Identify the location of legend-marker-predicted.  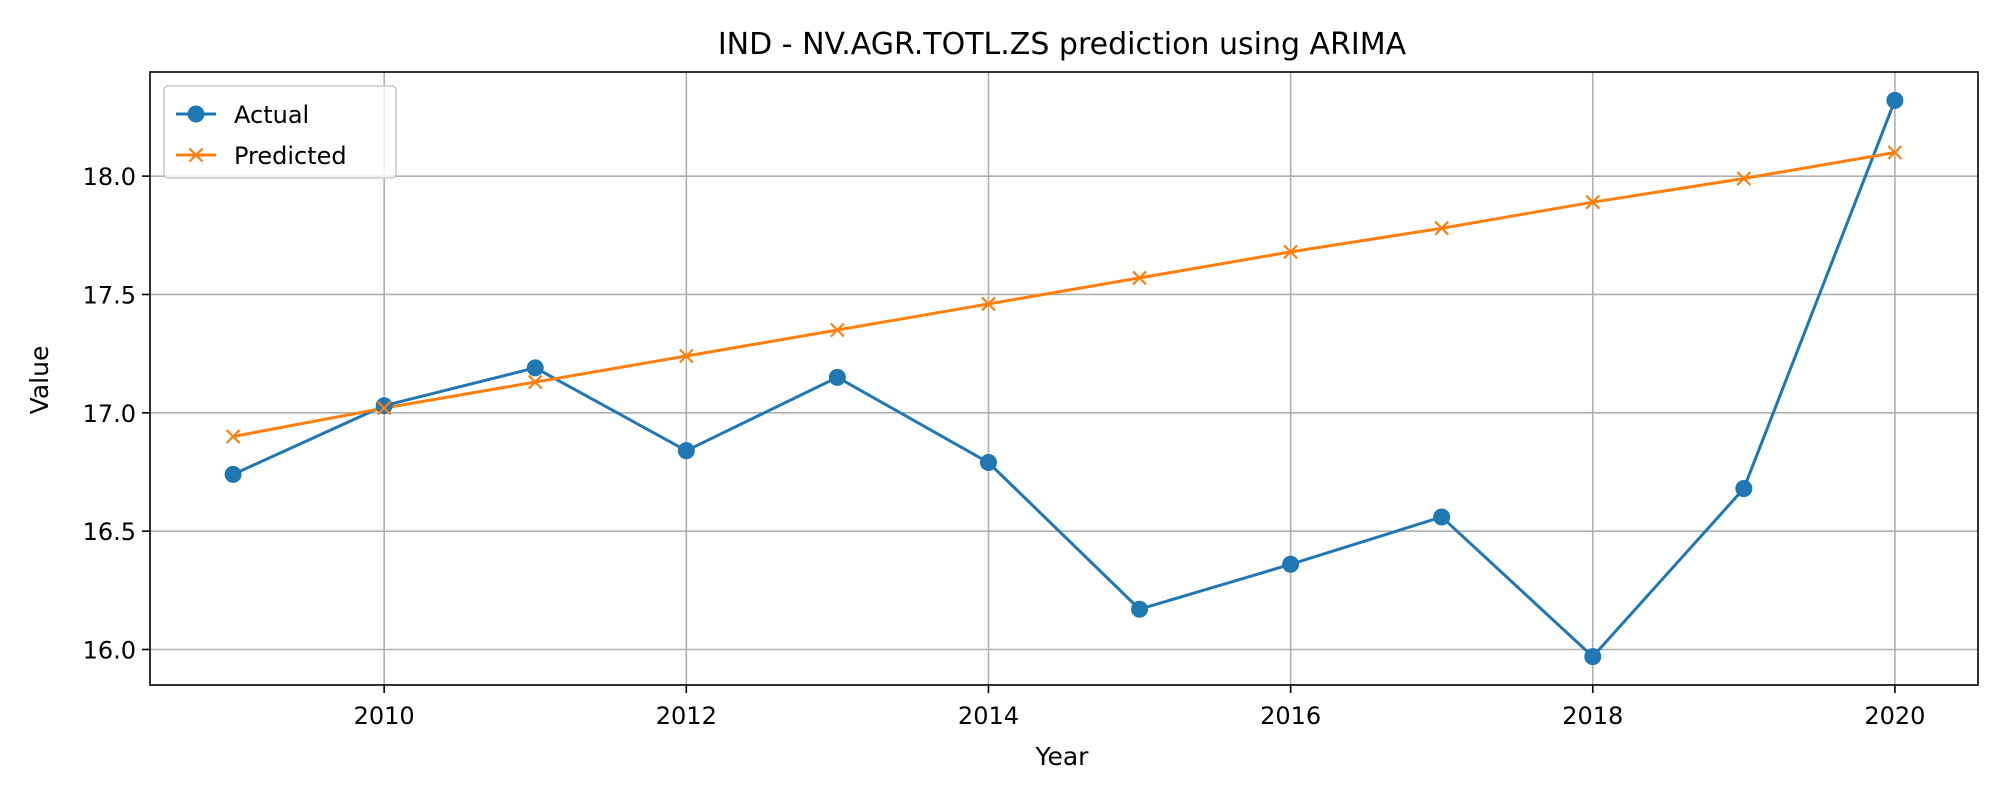
(196, 155).